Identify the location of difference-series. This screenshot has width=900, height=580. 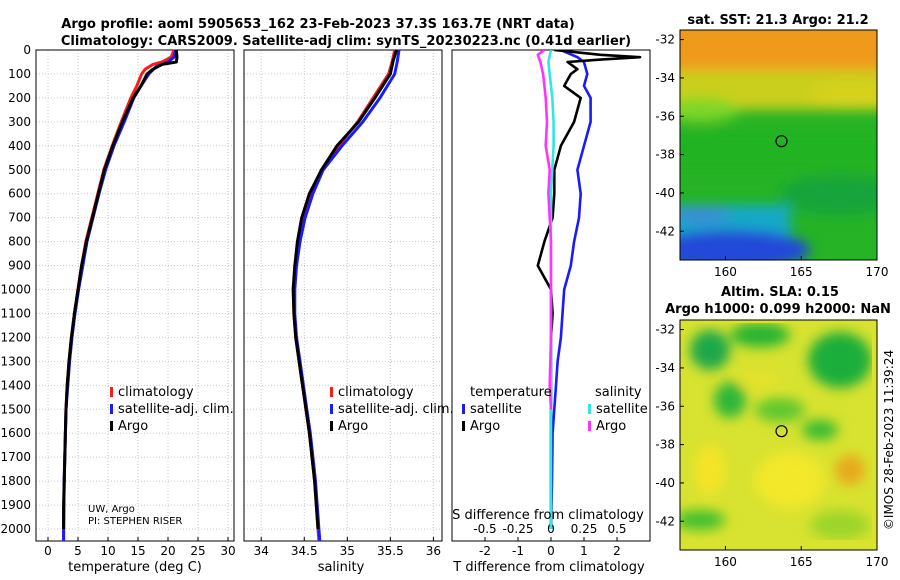
(589, 290).